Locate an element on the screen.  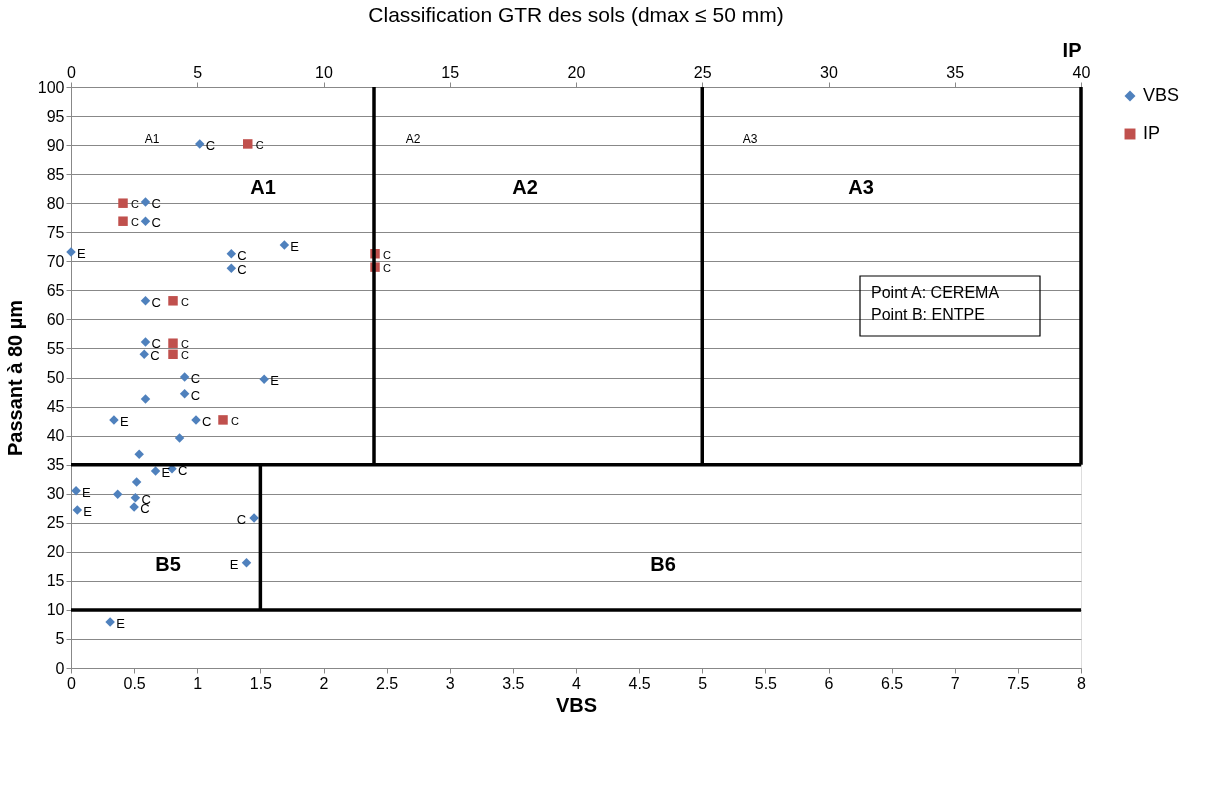
annotation: B5 is located at coordinates (168, 564).